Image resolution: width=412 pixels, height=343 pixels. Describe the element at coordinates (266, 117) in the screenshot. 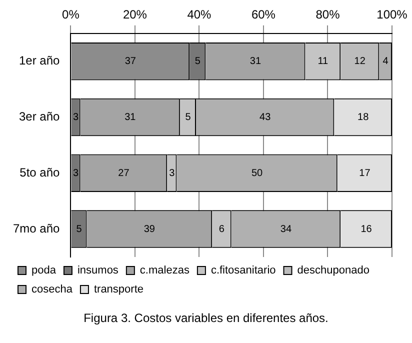

I see `data-label: 43` at that location.